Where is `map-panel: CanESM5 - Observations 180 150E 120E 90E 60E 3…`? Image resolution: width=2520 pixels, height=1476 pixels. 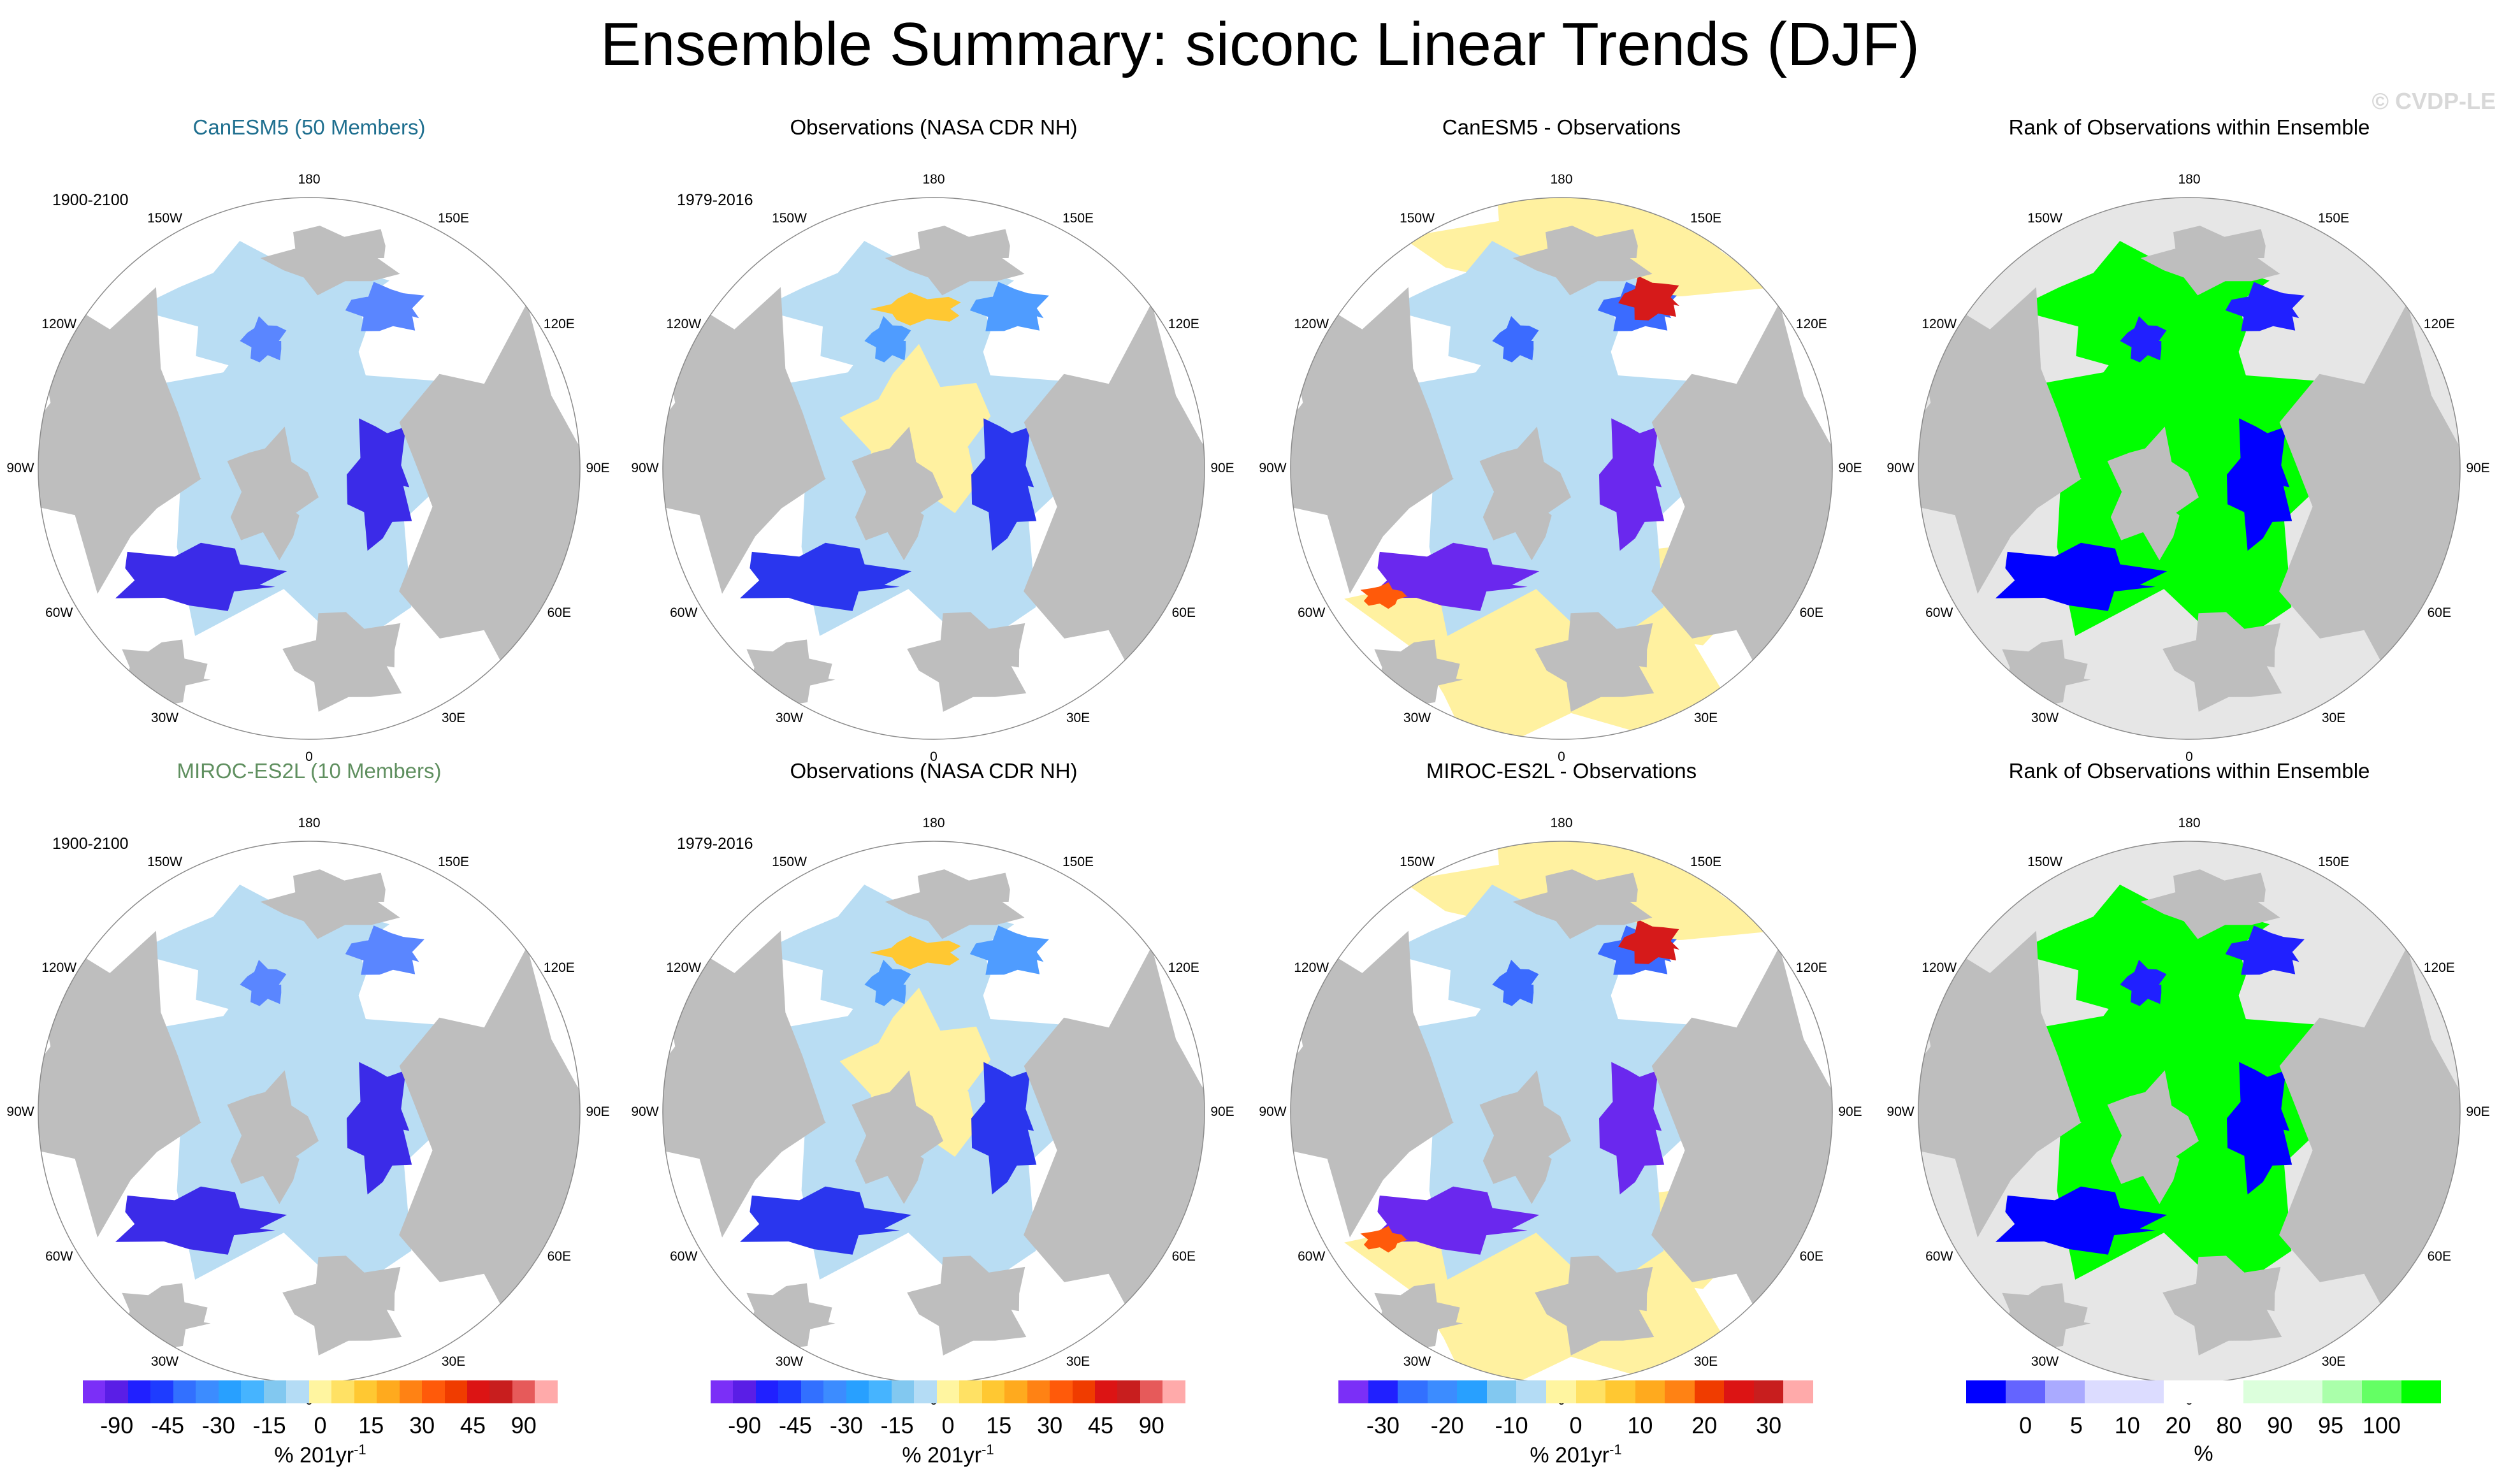
map-panel: CanESM5 - Observations 180 150E 120E 90E 60E 3… is located at coordinates (1560, 440).